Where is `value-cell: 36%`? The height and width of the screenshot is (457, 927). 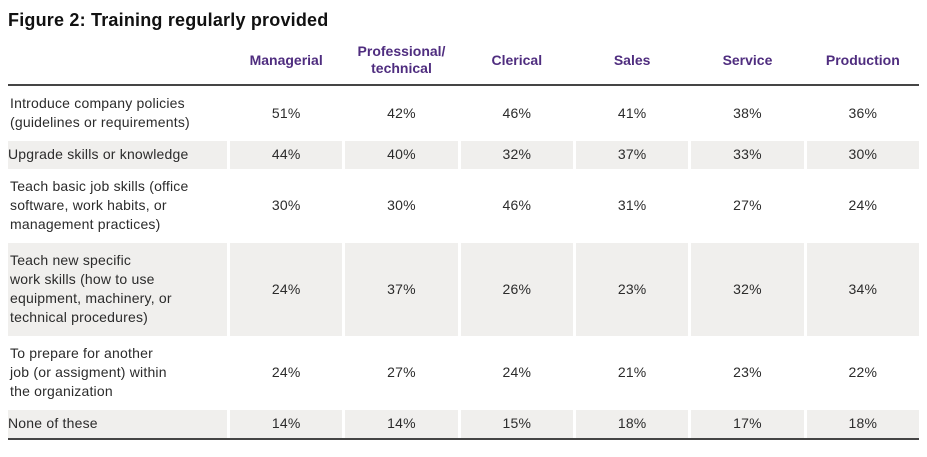 value-cell: 36% is located at coordinates (863, 112).